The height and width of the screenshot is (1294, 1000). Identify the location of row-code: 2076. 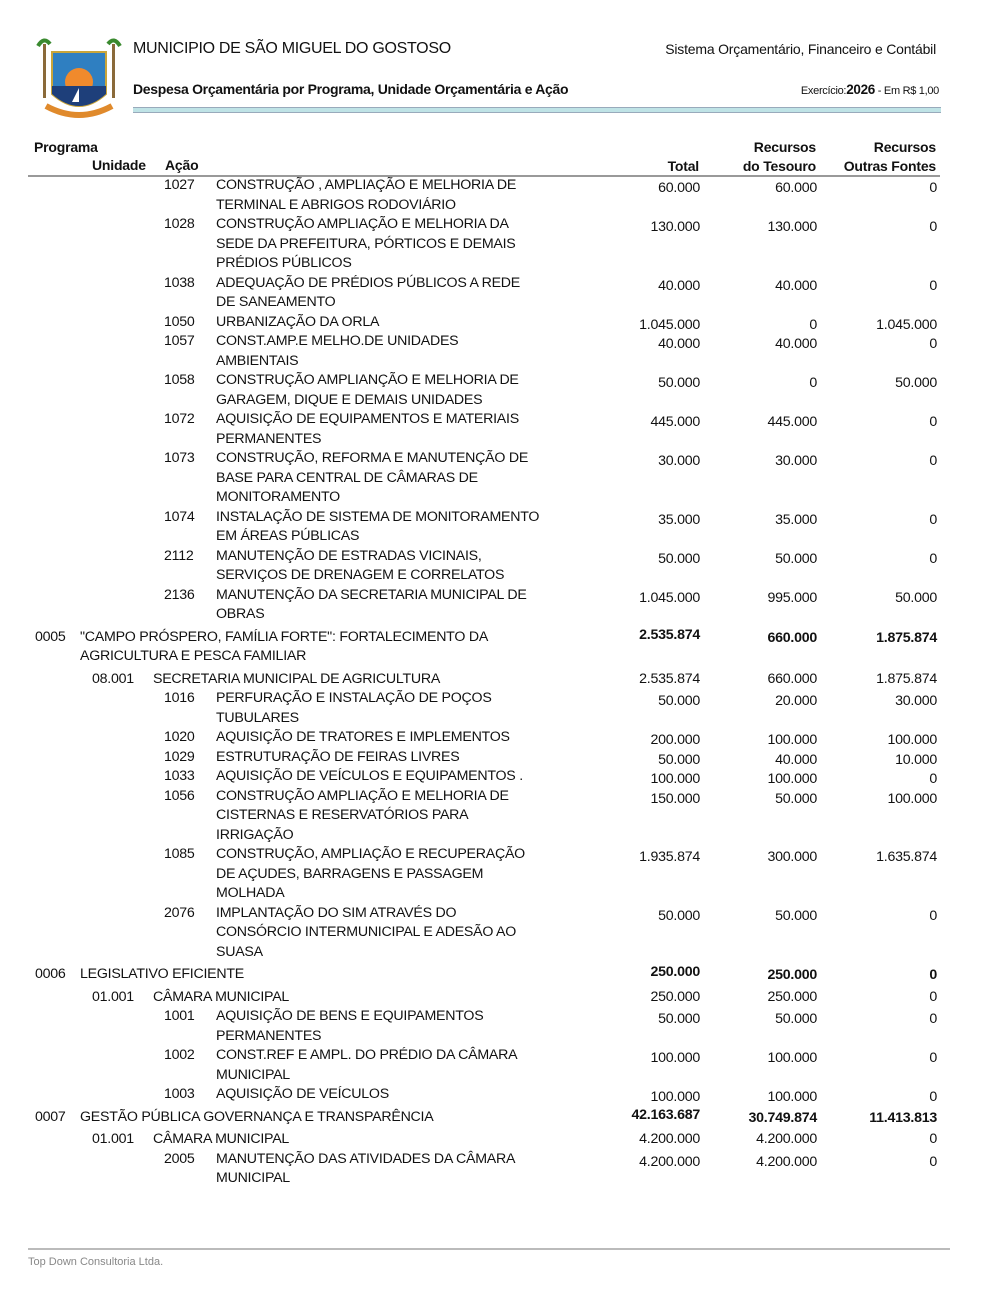
(179, 912).